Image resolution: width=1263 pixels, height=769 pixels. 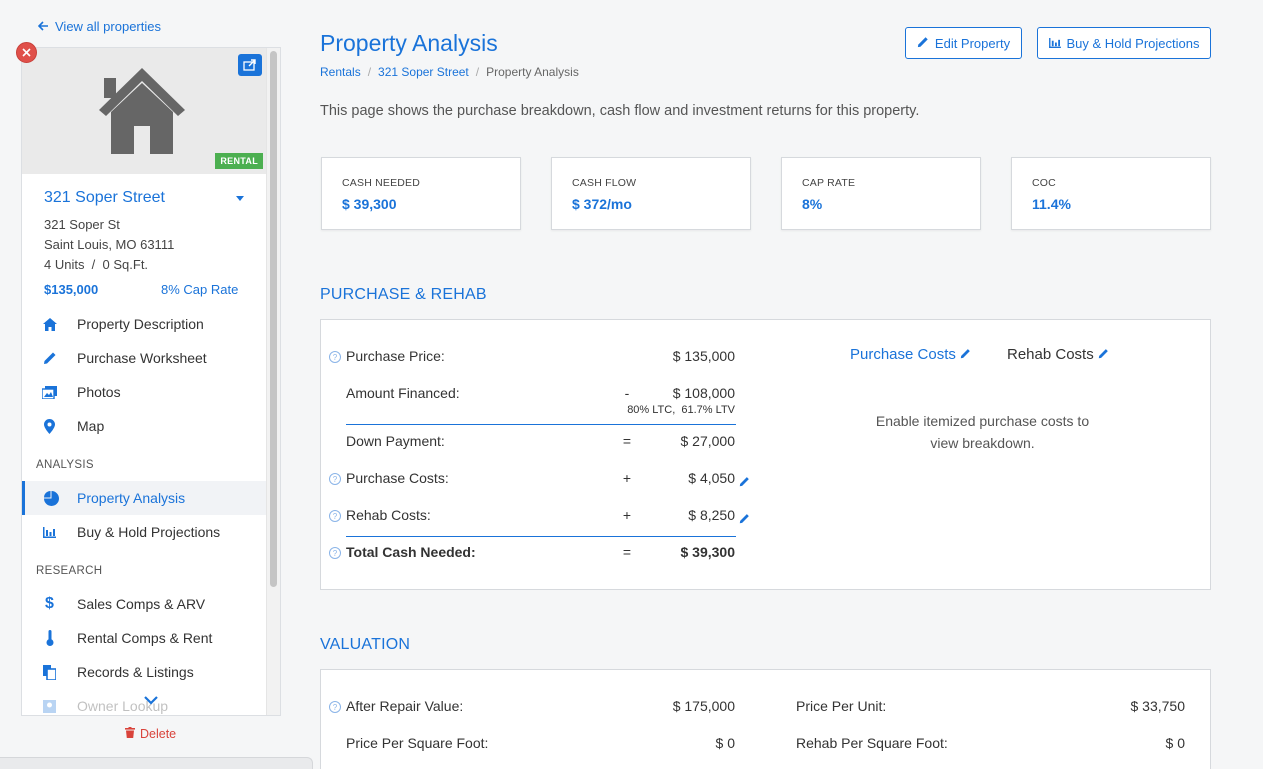 I want to click on down-payment-value: $ 27,000, so click(x=708, y=441).